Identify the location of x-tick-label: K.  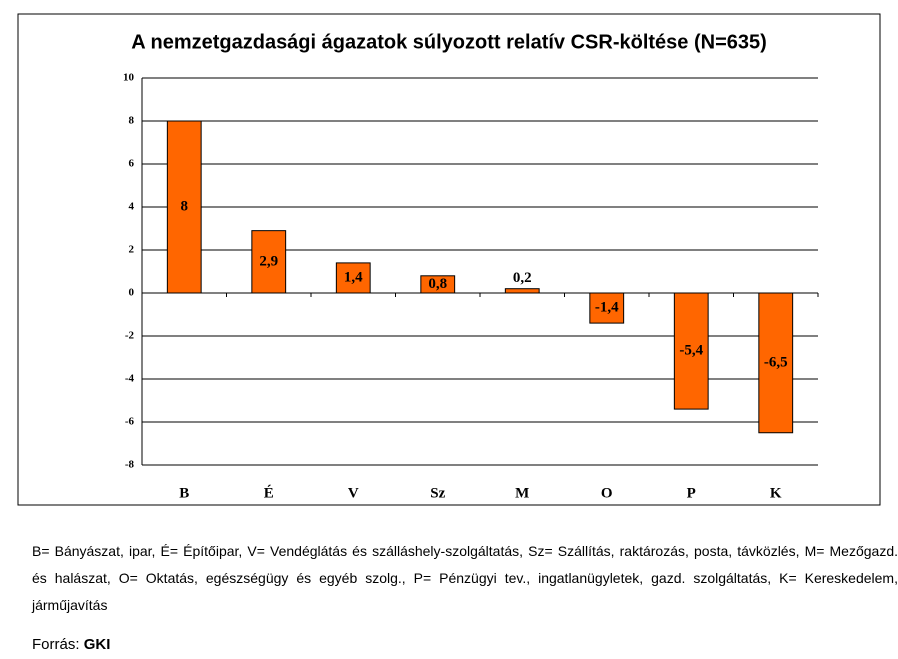
(776, 493).